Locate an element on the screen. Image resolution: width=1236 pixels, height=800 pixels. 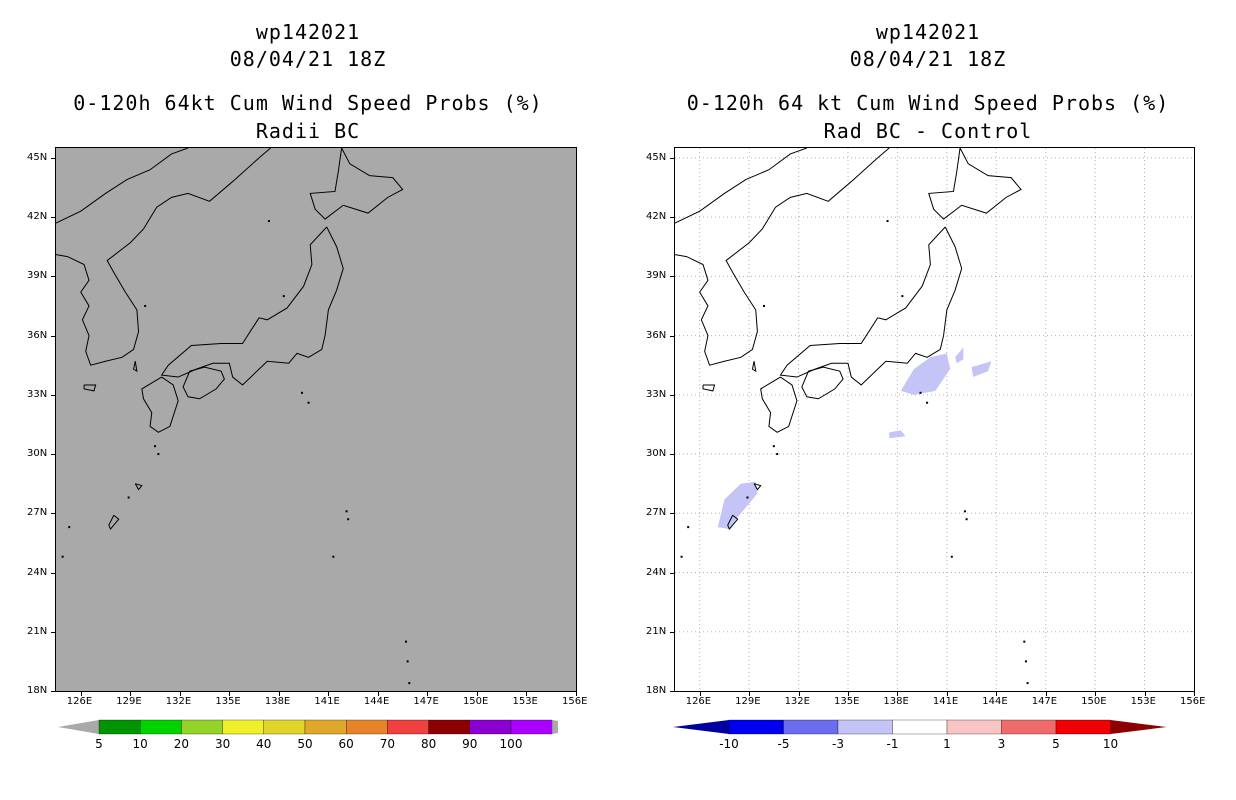
lat-label: 39N is located at coordinates (656, 276).